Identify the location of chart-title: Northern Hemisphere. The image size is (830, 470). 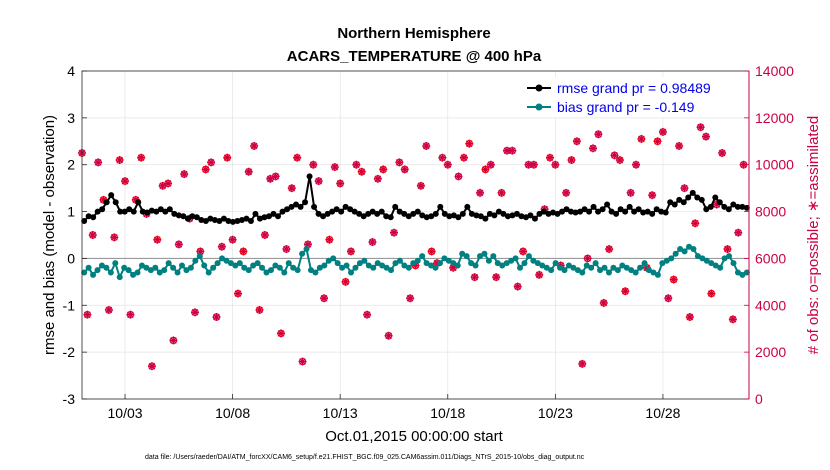
(413, 33).